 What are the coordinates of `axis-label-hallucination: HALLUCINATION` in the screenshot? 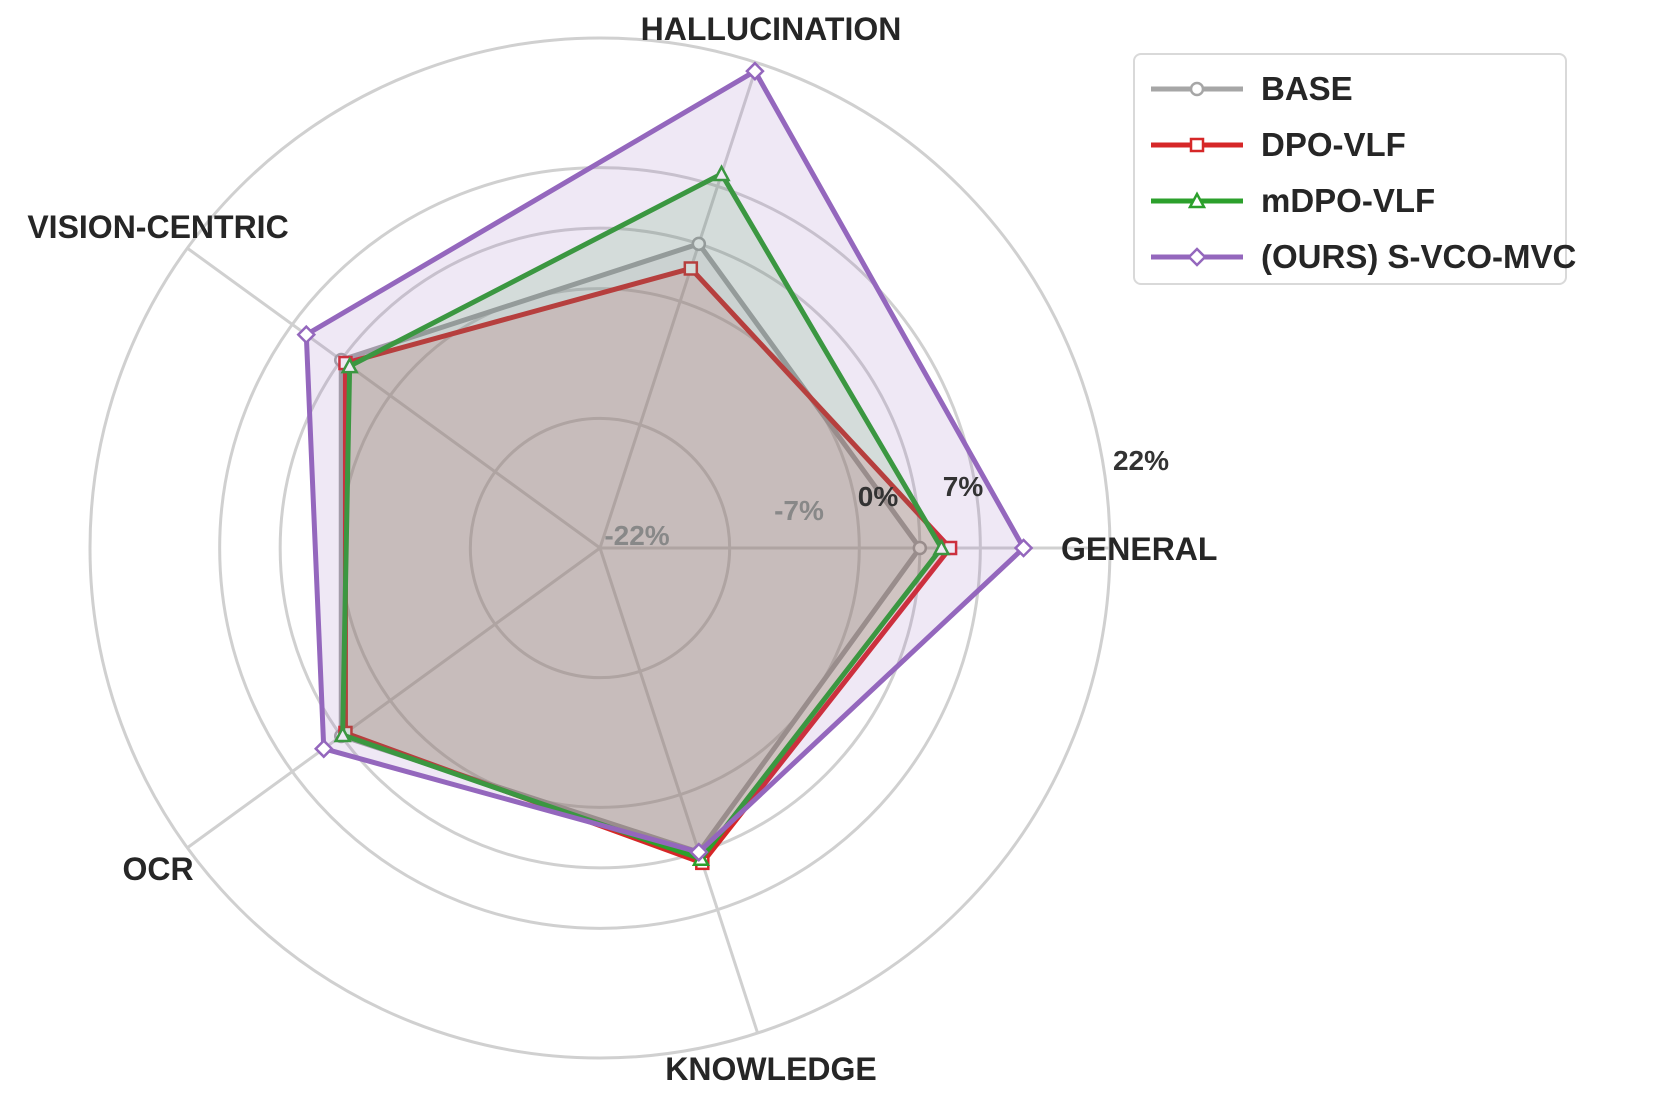 It's located at (771, 29).